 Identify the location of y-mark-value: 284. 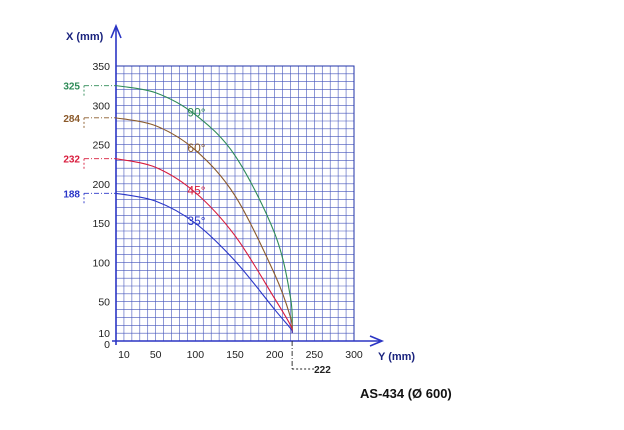
(71, 119).